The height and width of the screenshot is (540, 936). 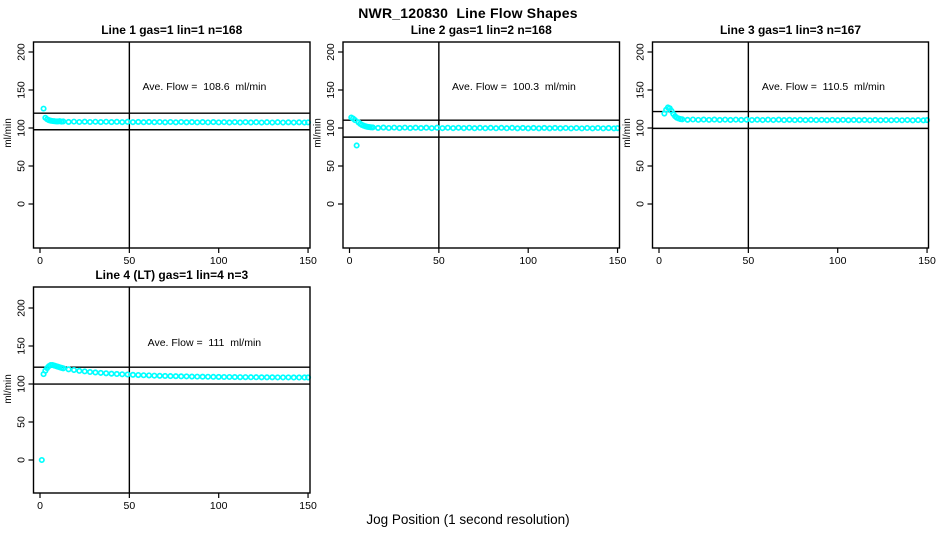 I want to click on y-tick-label: 100, so click(x=331, y=128).